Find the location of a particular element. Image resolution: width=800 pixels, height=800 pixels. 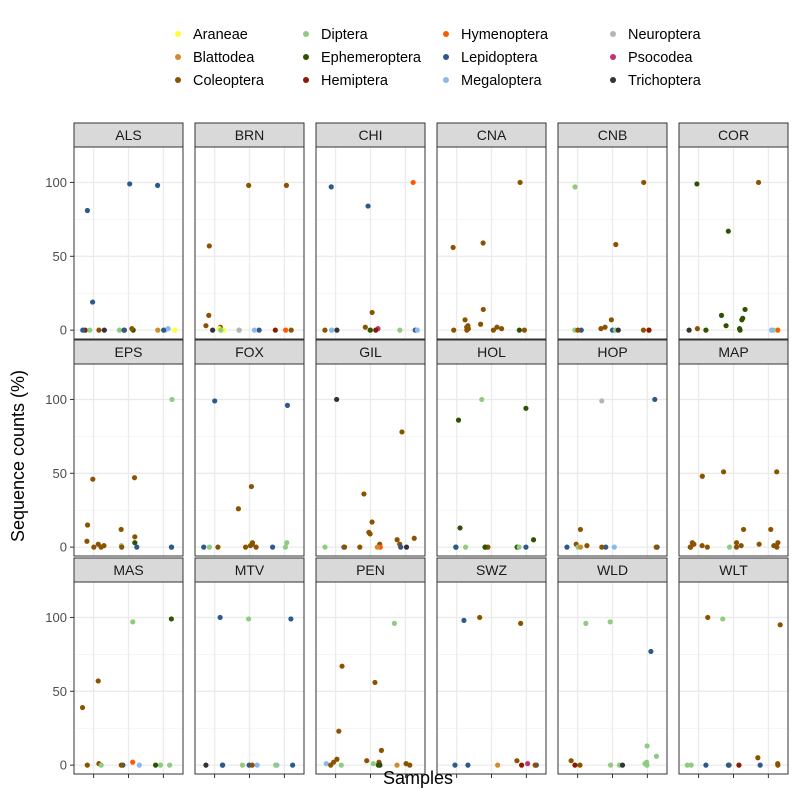

facet-label: MAS is located at coordinates (128, 570).